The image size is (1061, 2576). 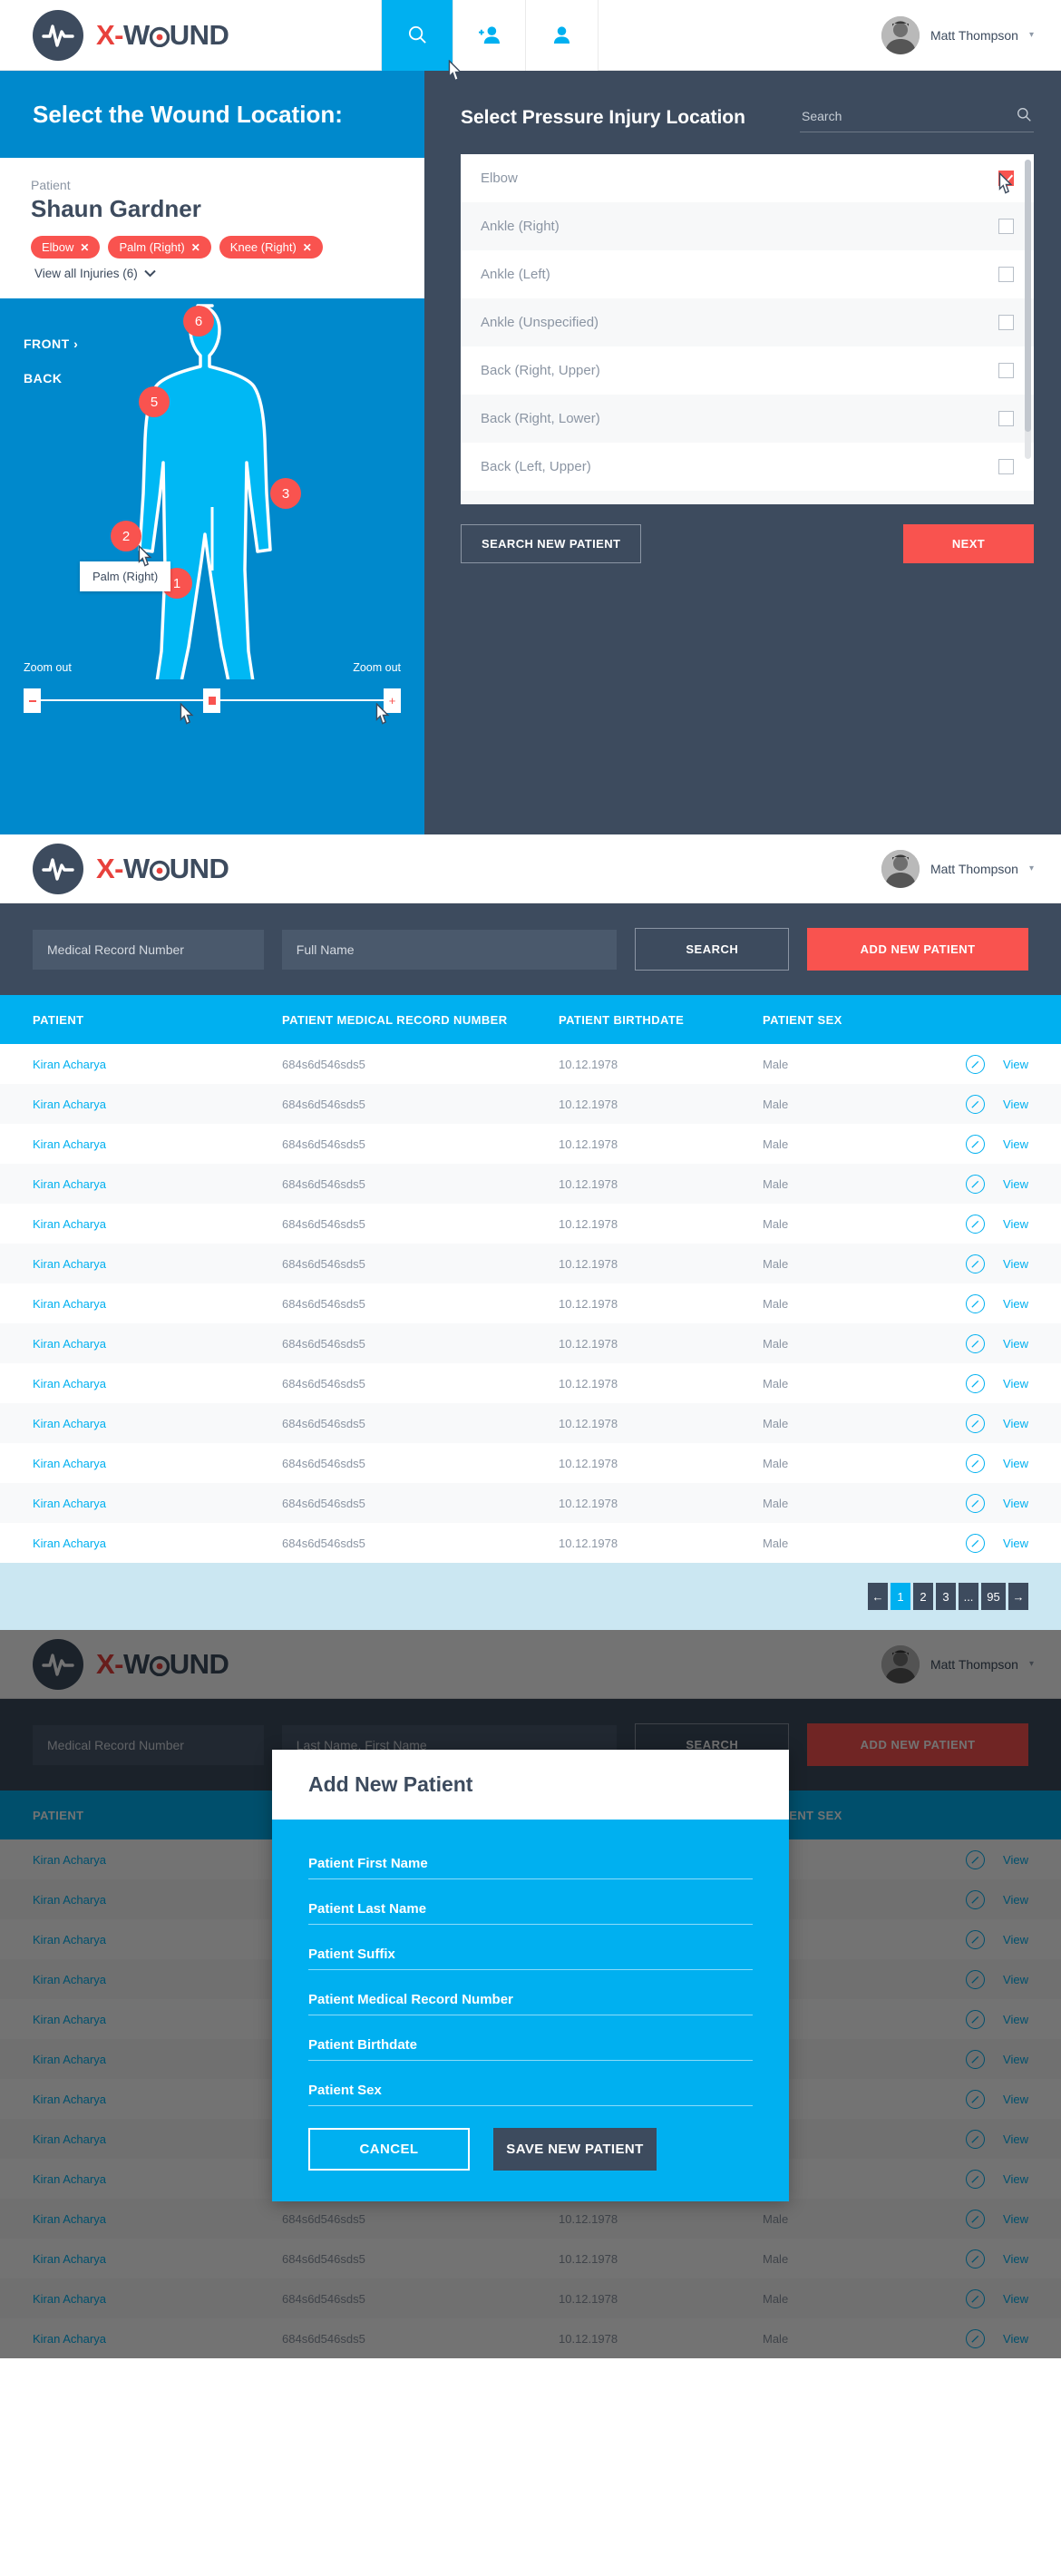 I want to click on view-all-injuries-link: View all Injuries (6), so click(x=95, y=273).